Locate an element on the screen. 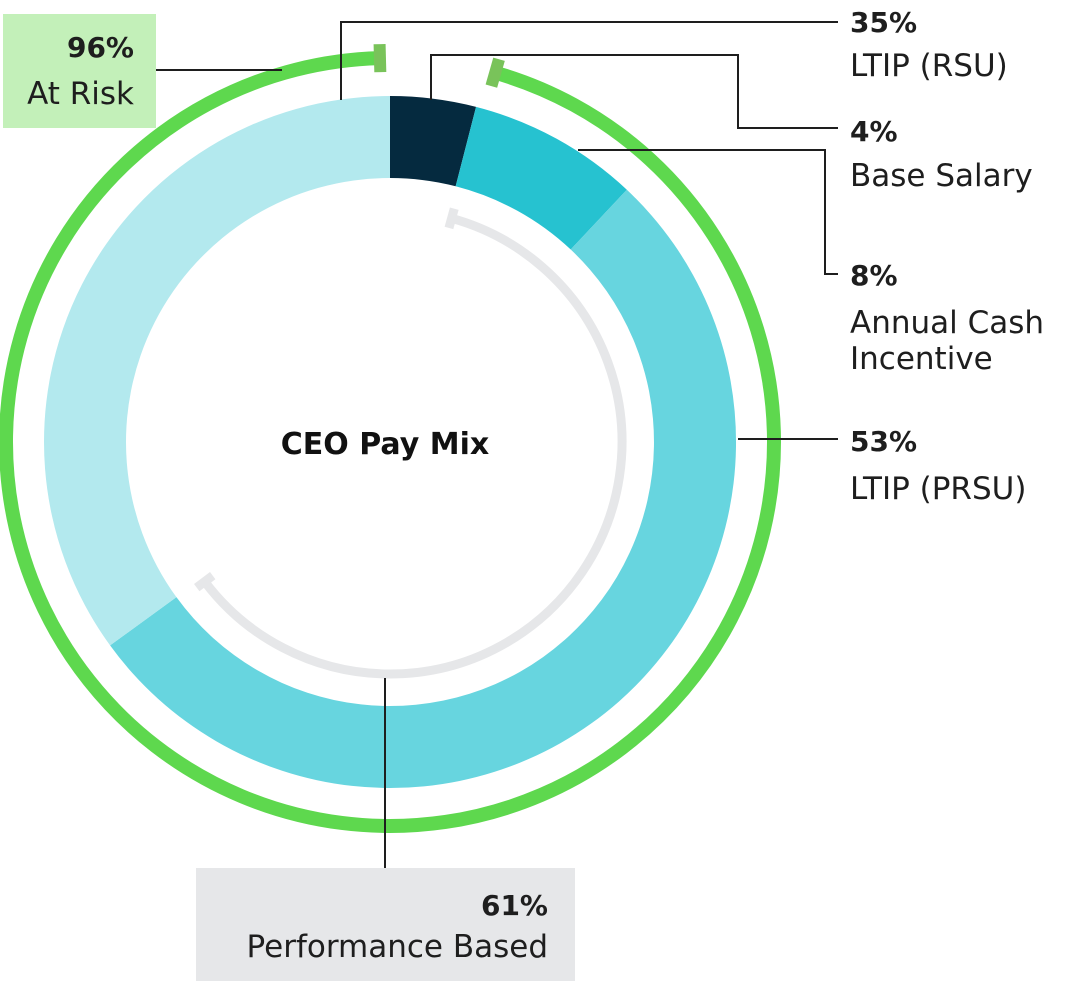  at-risk-arc-end-marker is located at coordinates (380, 58).